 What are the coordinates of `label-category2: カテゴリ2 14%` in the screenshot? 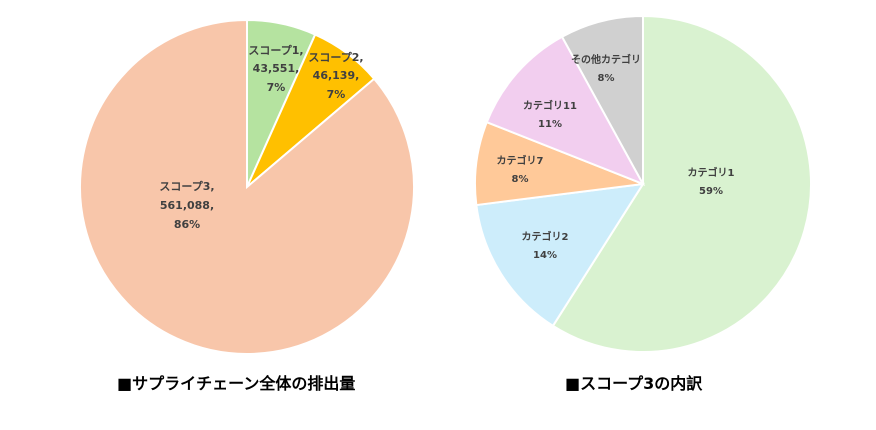 It's located at (545, 245).